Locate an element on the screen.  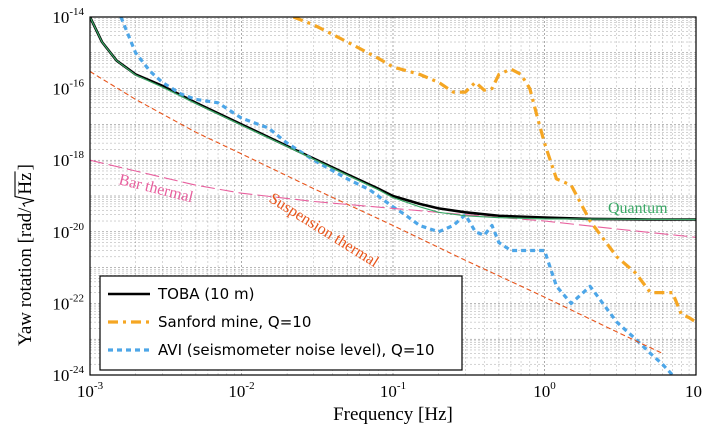
sqrt-symbol-icon is located at coordinates (24, 189).